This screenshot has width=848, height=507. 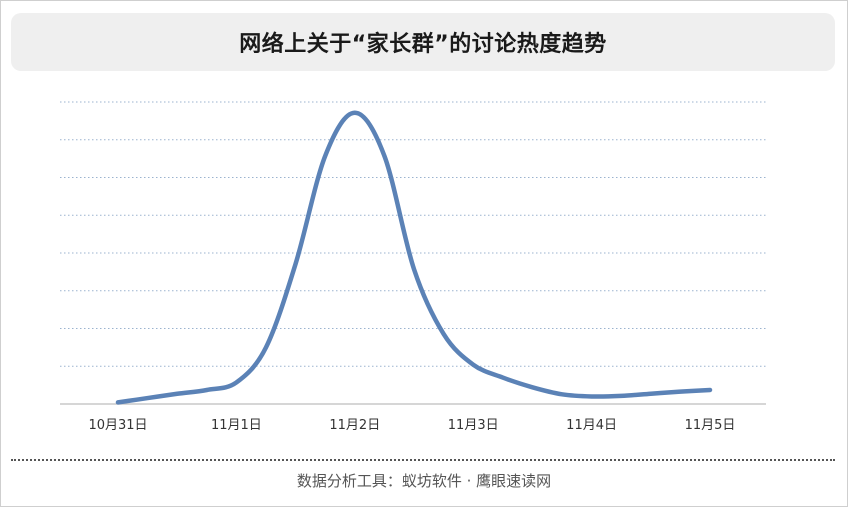 What do you see at coordinates (423, 460) in the screenshot?
I see `footer-divider` at bounding box center [423, 460].